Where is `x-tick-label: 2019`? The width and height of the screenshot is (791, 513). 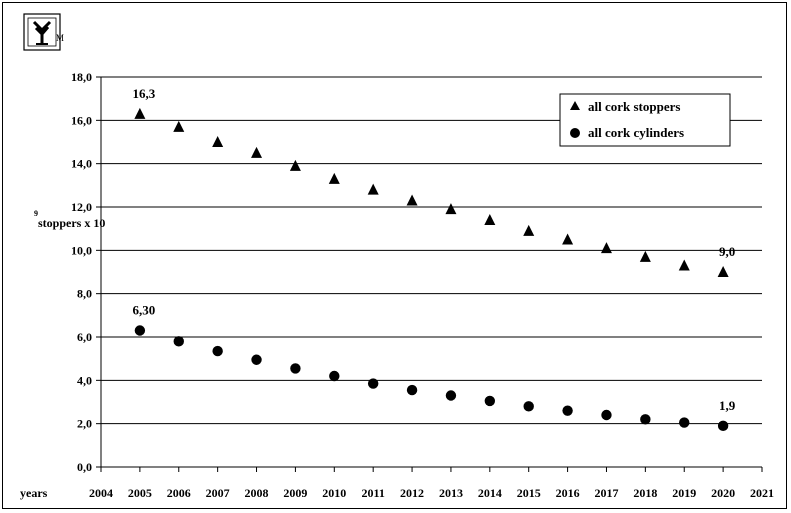 x-tick-label: 2019 is located at coordinates (684, 493).